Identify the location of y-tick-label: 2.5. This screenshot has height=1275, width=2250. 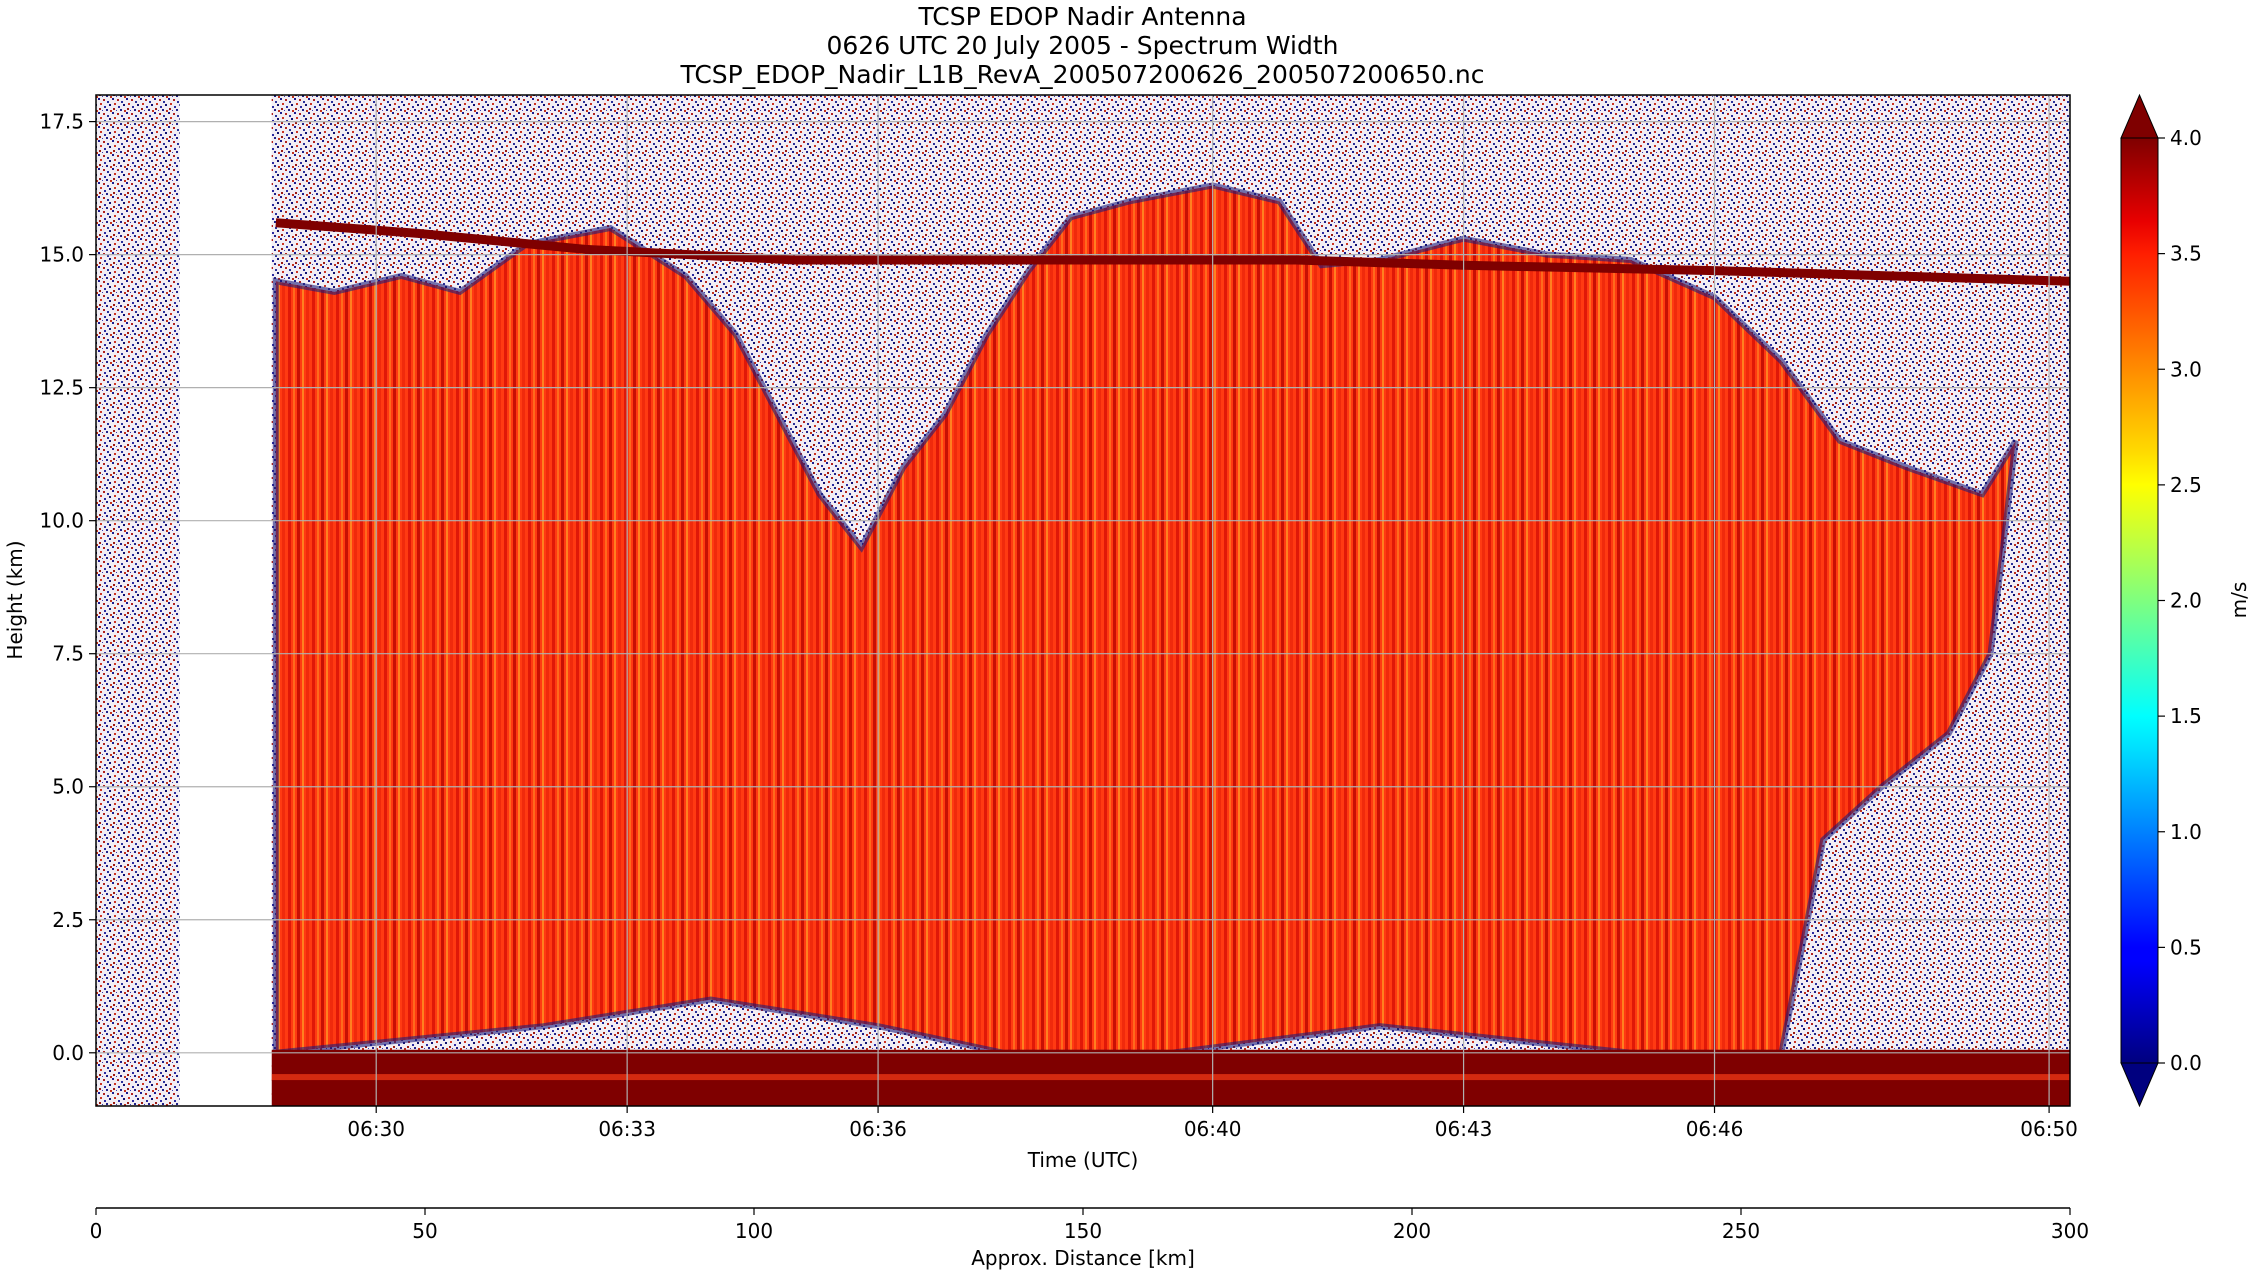
(68, 920).